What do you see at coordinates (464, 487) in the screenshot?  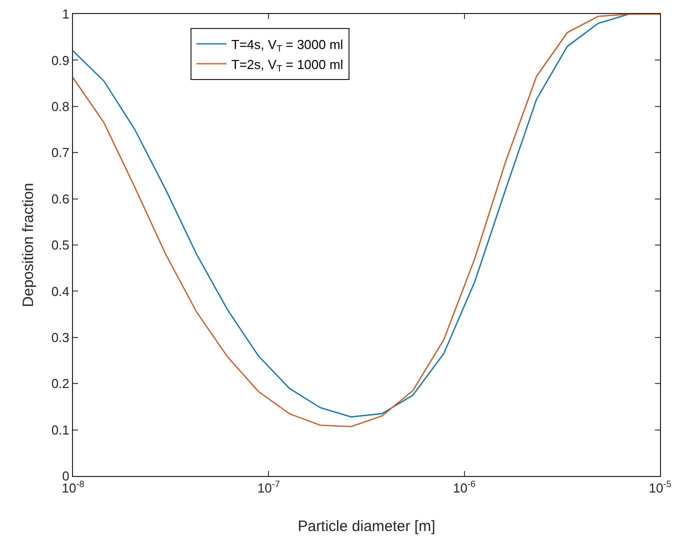 I see `x-tick-label: 10$^{-6}$` at bounding box center [464, 487].